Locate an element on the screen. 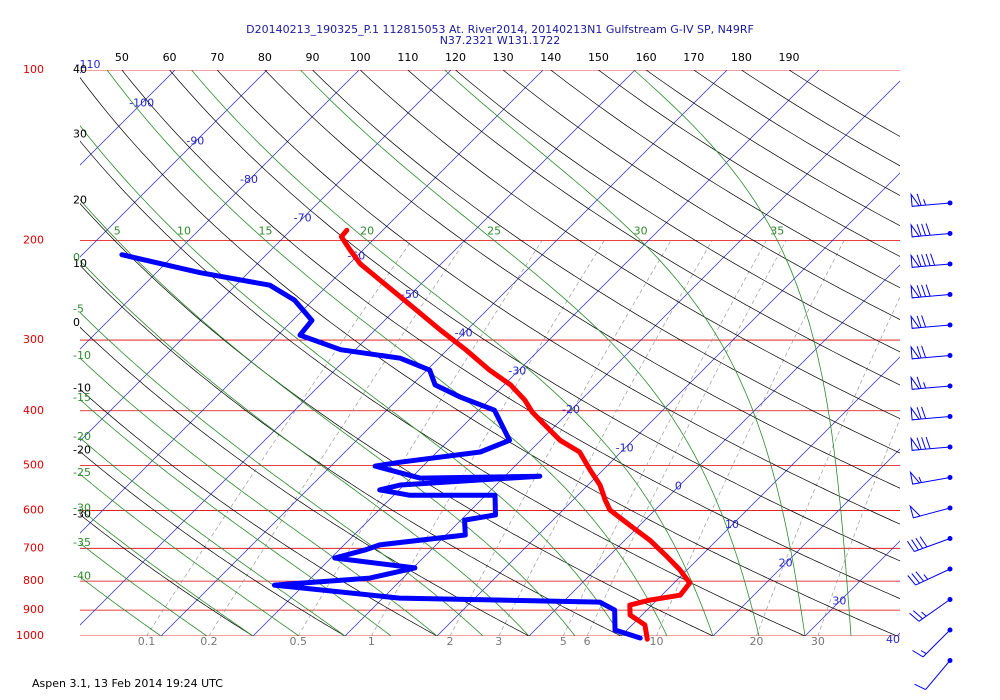 The width and height of the screenshot is (1000, 700). isotherm-label: -10 is located at coordinates (625, 447).